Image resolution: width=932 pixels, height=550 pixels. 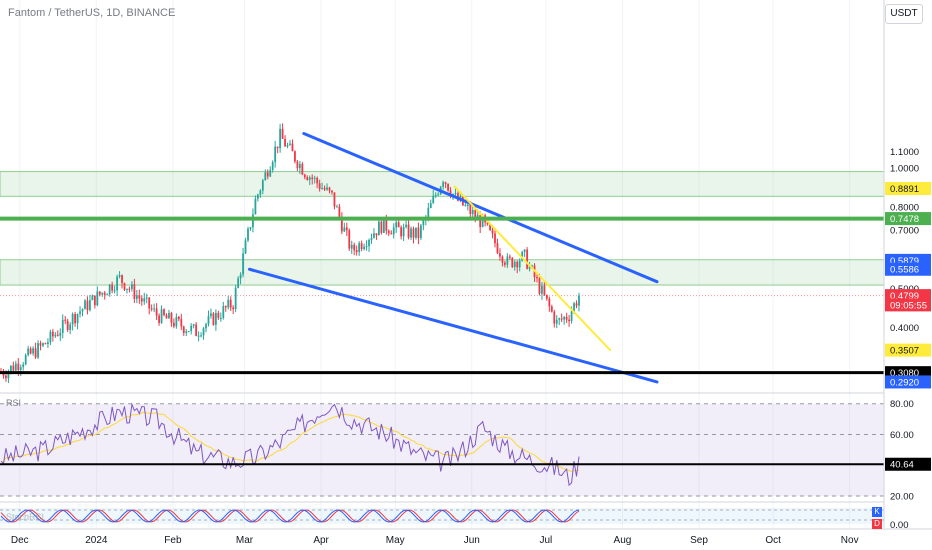 What do you see at coordinates (904, 14) in the screenshot?
I see `currency-button: USDT` at bounding box center [904, 14].